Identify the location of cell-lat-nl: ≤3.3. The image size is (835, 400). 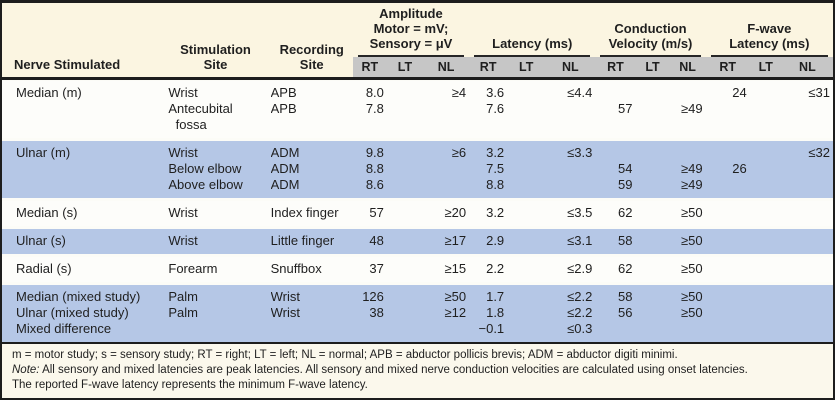
(570, 168).